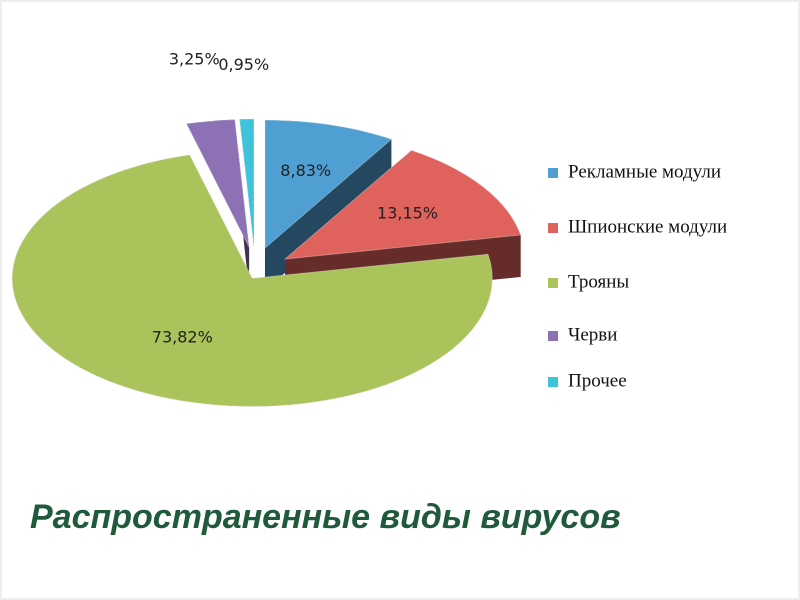 The width and height of the screenshot is (800, 600). What do you see at coordinates (598, 281) in the screenshot?
I see `legend-label: Трояны` at bounding box center [598, 281].